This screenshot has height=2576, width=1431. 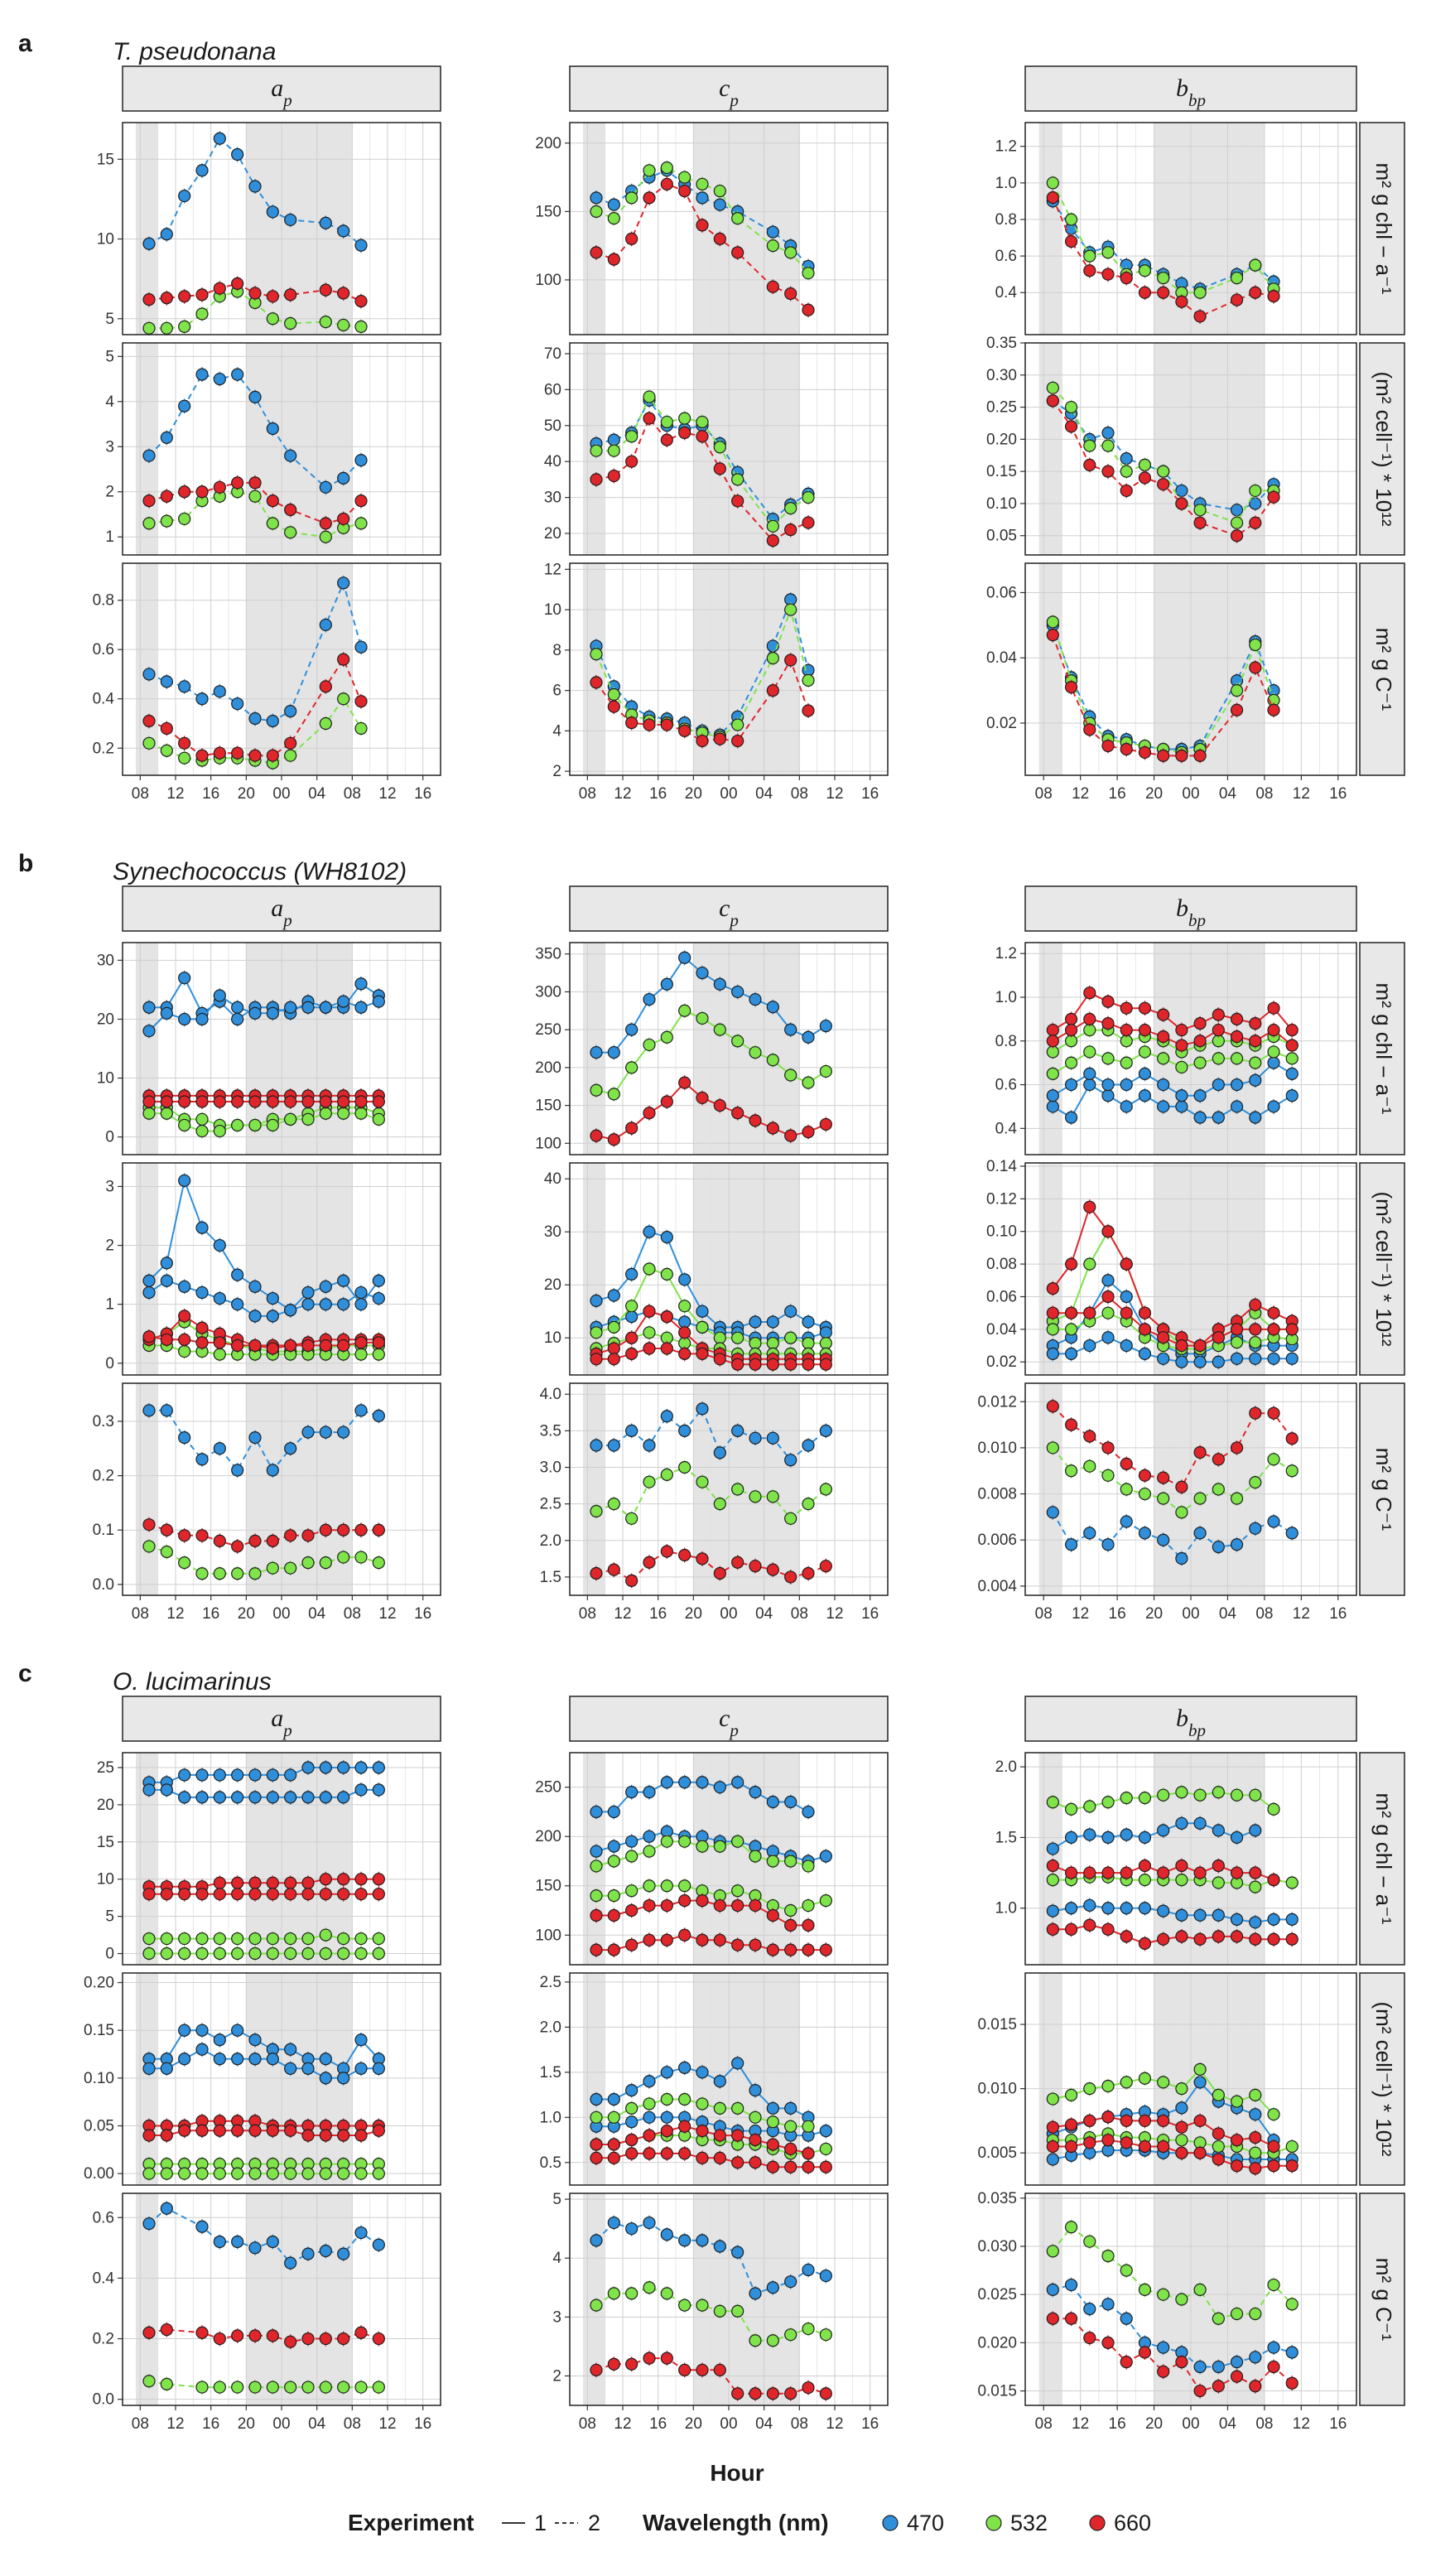 I want to click on y-tick-label: 0.08, so click(x=1001, y=1264).